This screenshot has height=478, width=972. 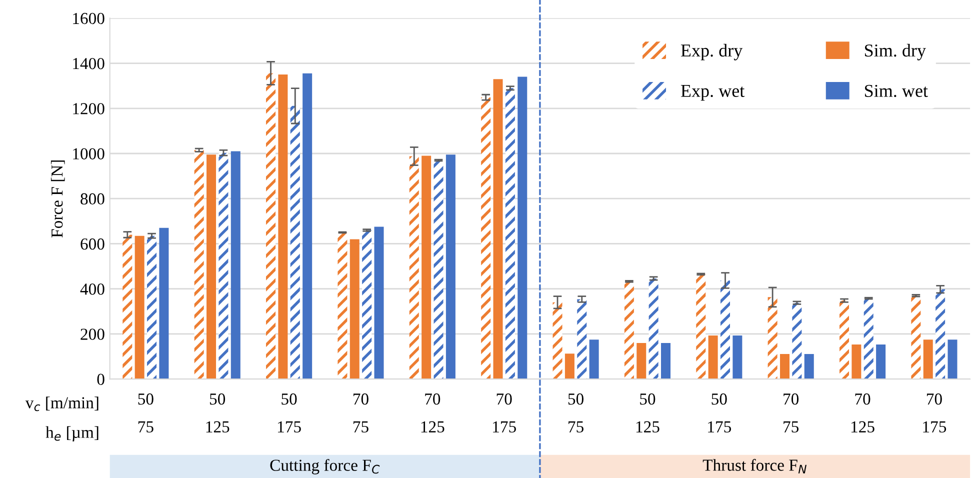 I want to click on y-tick-label: 800, so click(x=92, y=199).